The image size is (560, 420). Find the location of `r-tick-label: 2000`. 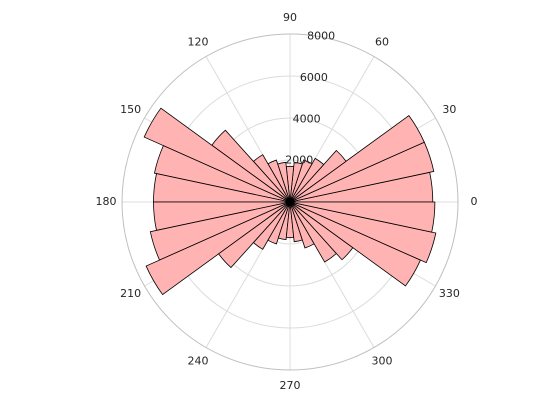

r-tick-label: 2000 is located at coordinates (299, 160).